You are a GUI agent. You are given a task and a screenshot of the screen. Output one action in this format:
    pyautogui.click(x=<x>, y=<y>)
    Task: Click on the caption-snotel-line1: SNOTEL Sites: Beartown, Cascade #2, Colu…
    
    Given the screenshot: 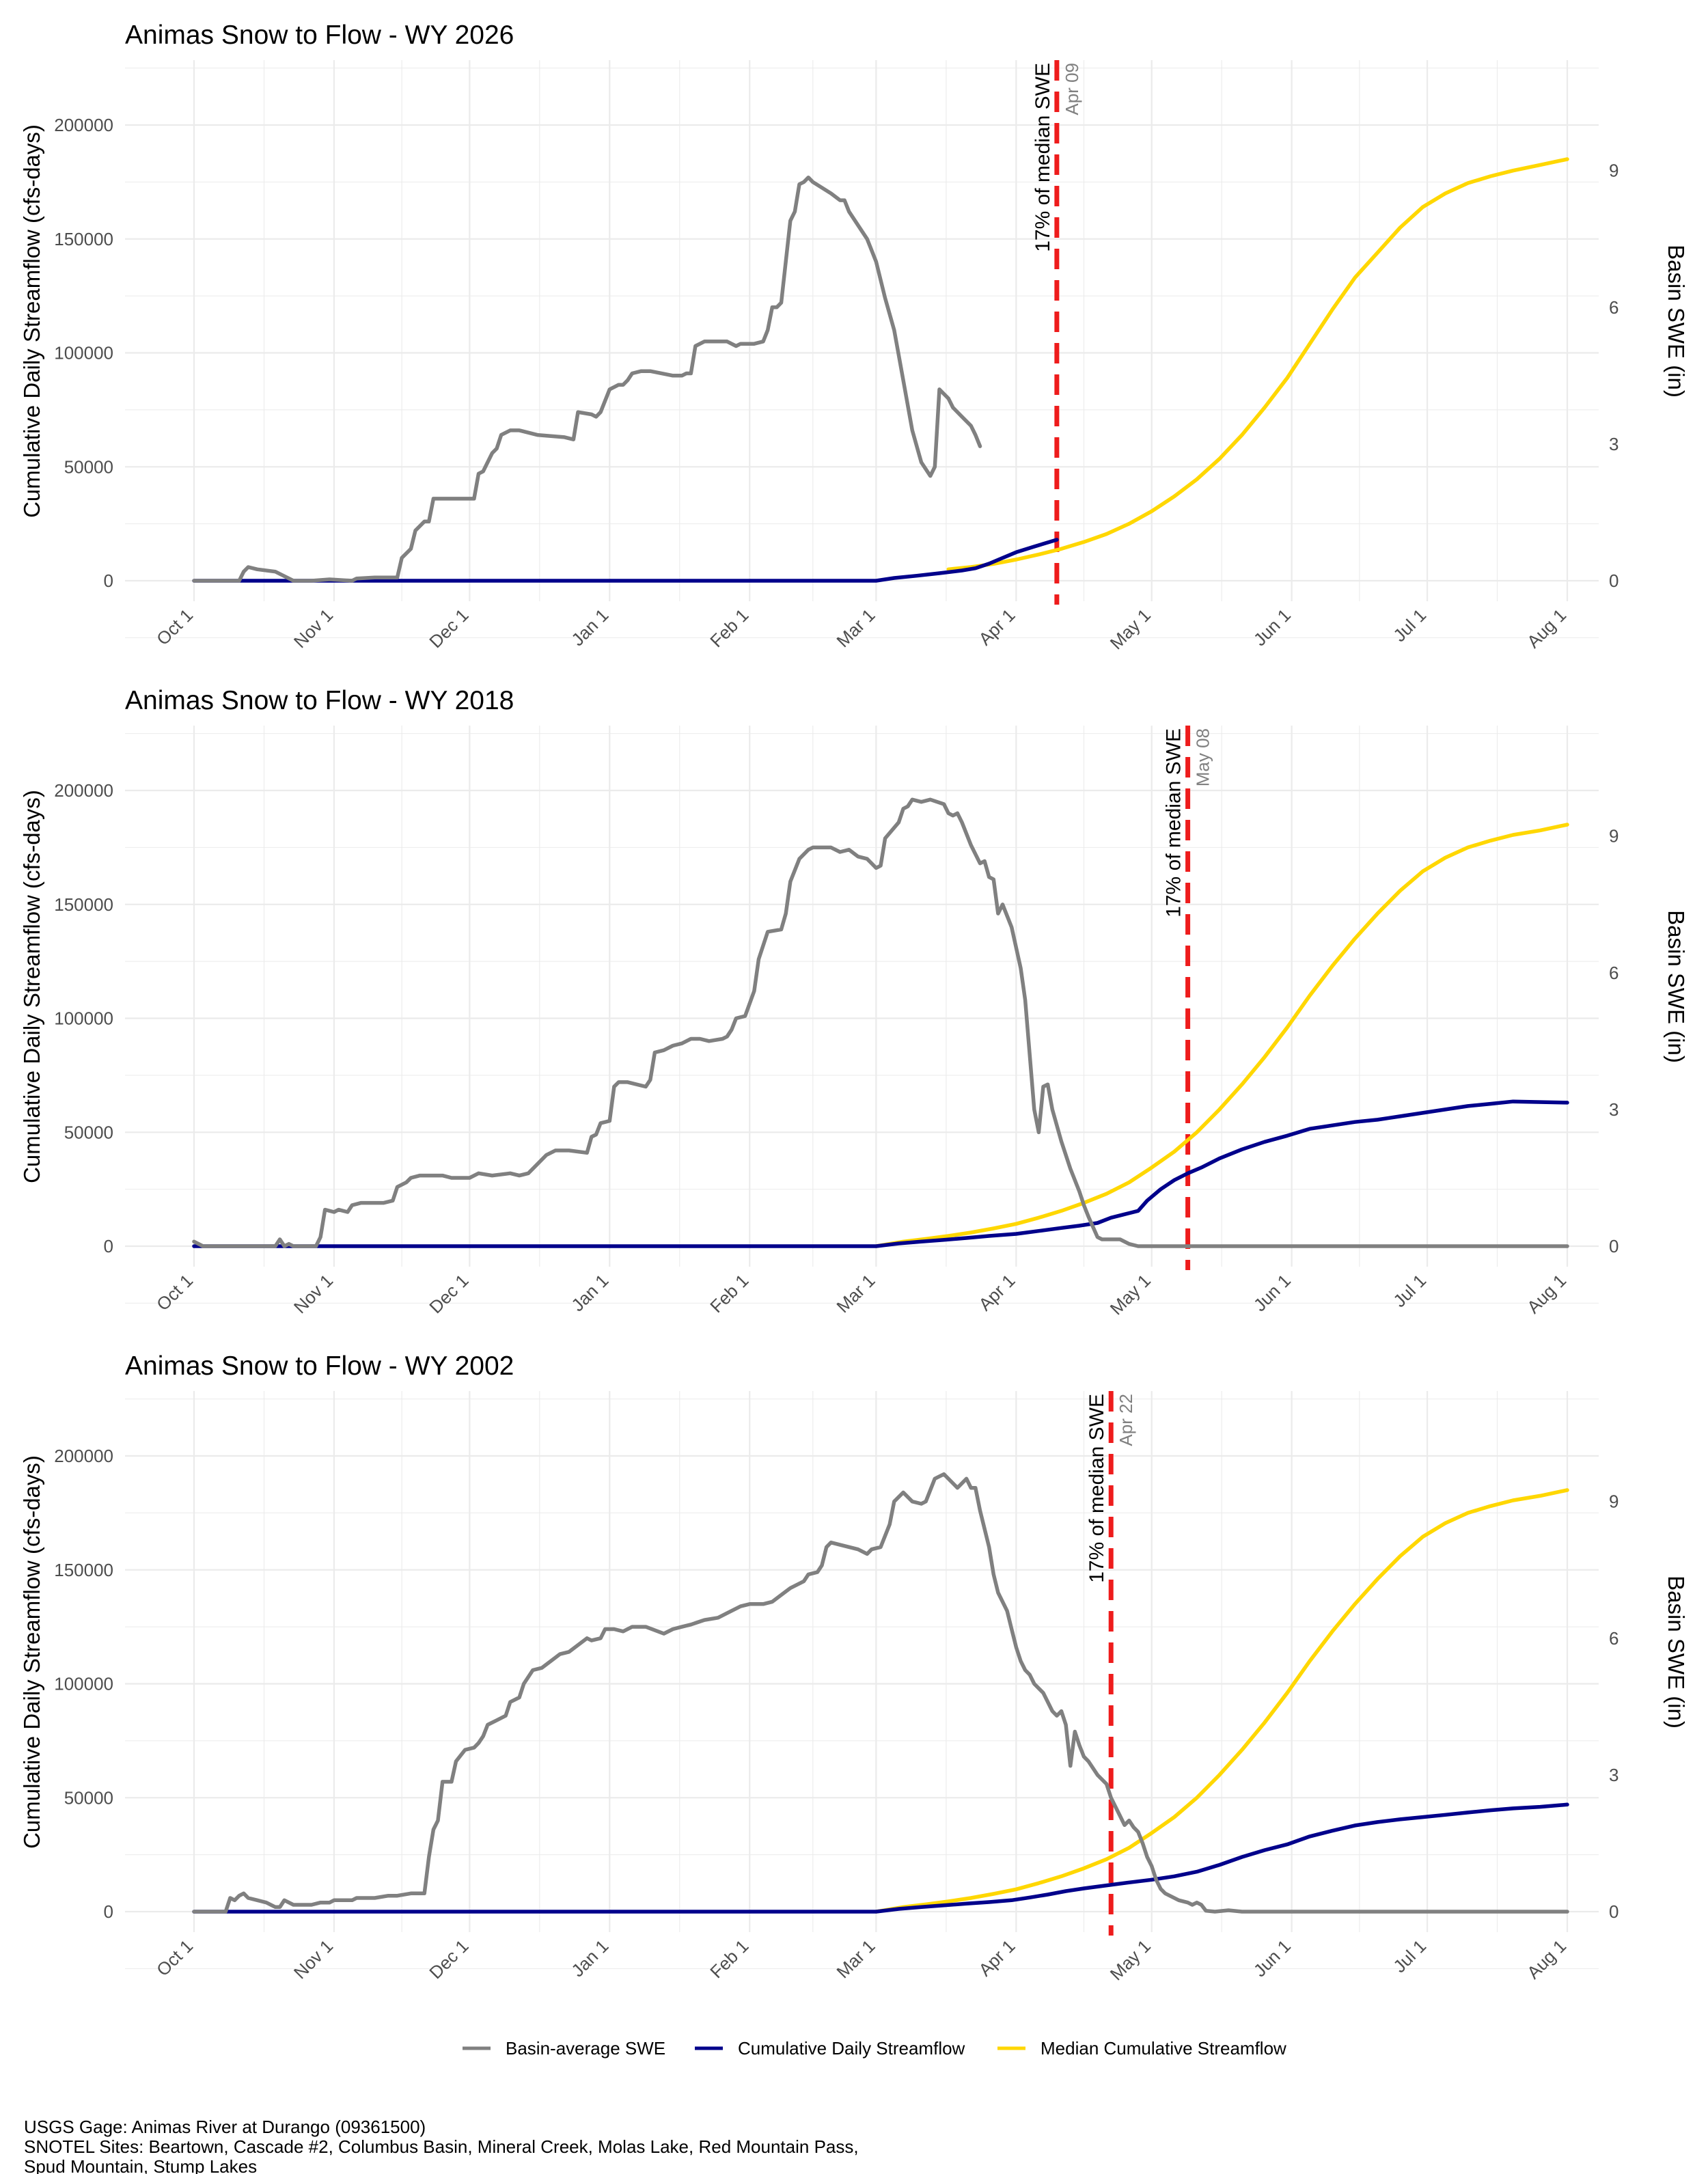 What is the action you would take?
    pyautogui.click(x=442, y=2147)
    